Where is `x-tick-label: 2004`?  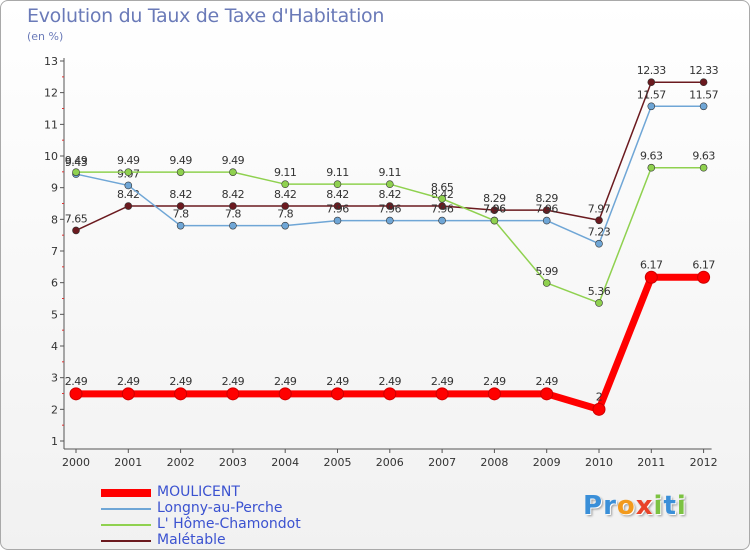 x-tick-label: 2004 is located at coordinates (285, 462).